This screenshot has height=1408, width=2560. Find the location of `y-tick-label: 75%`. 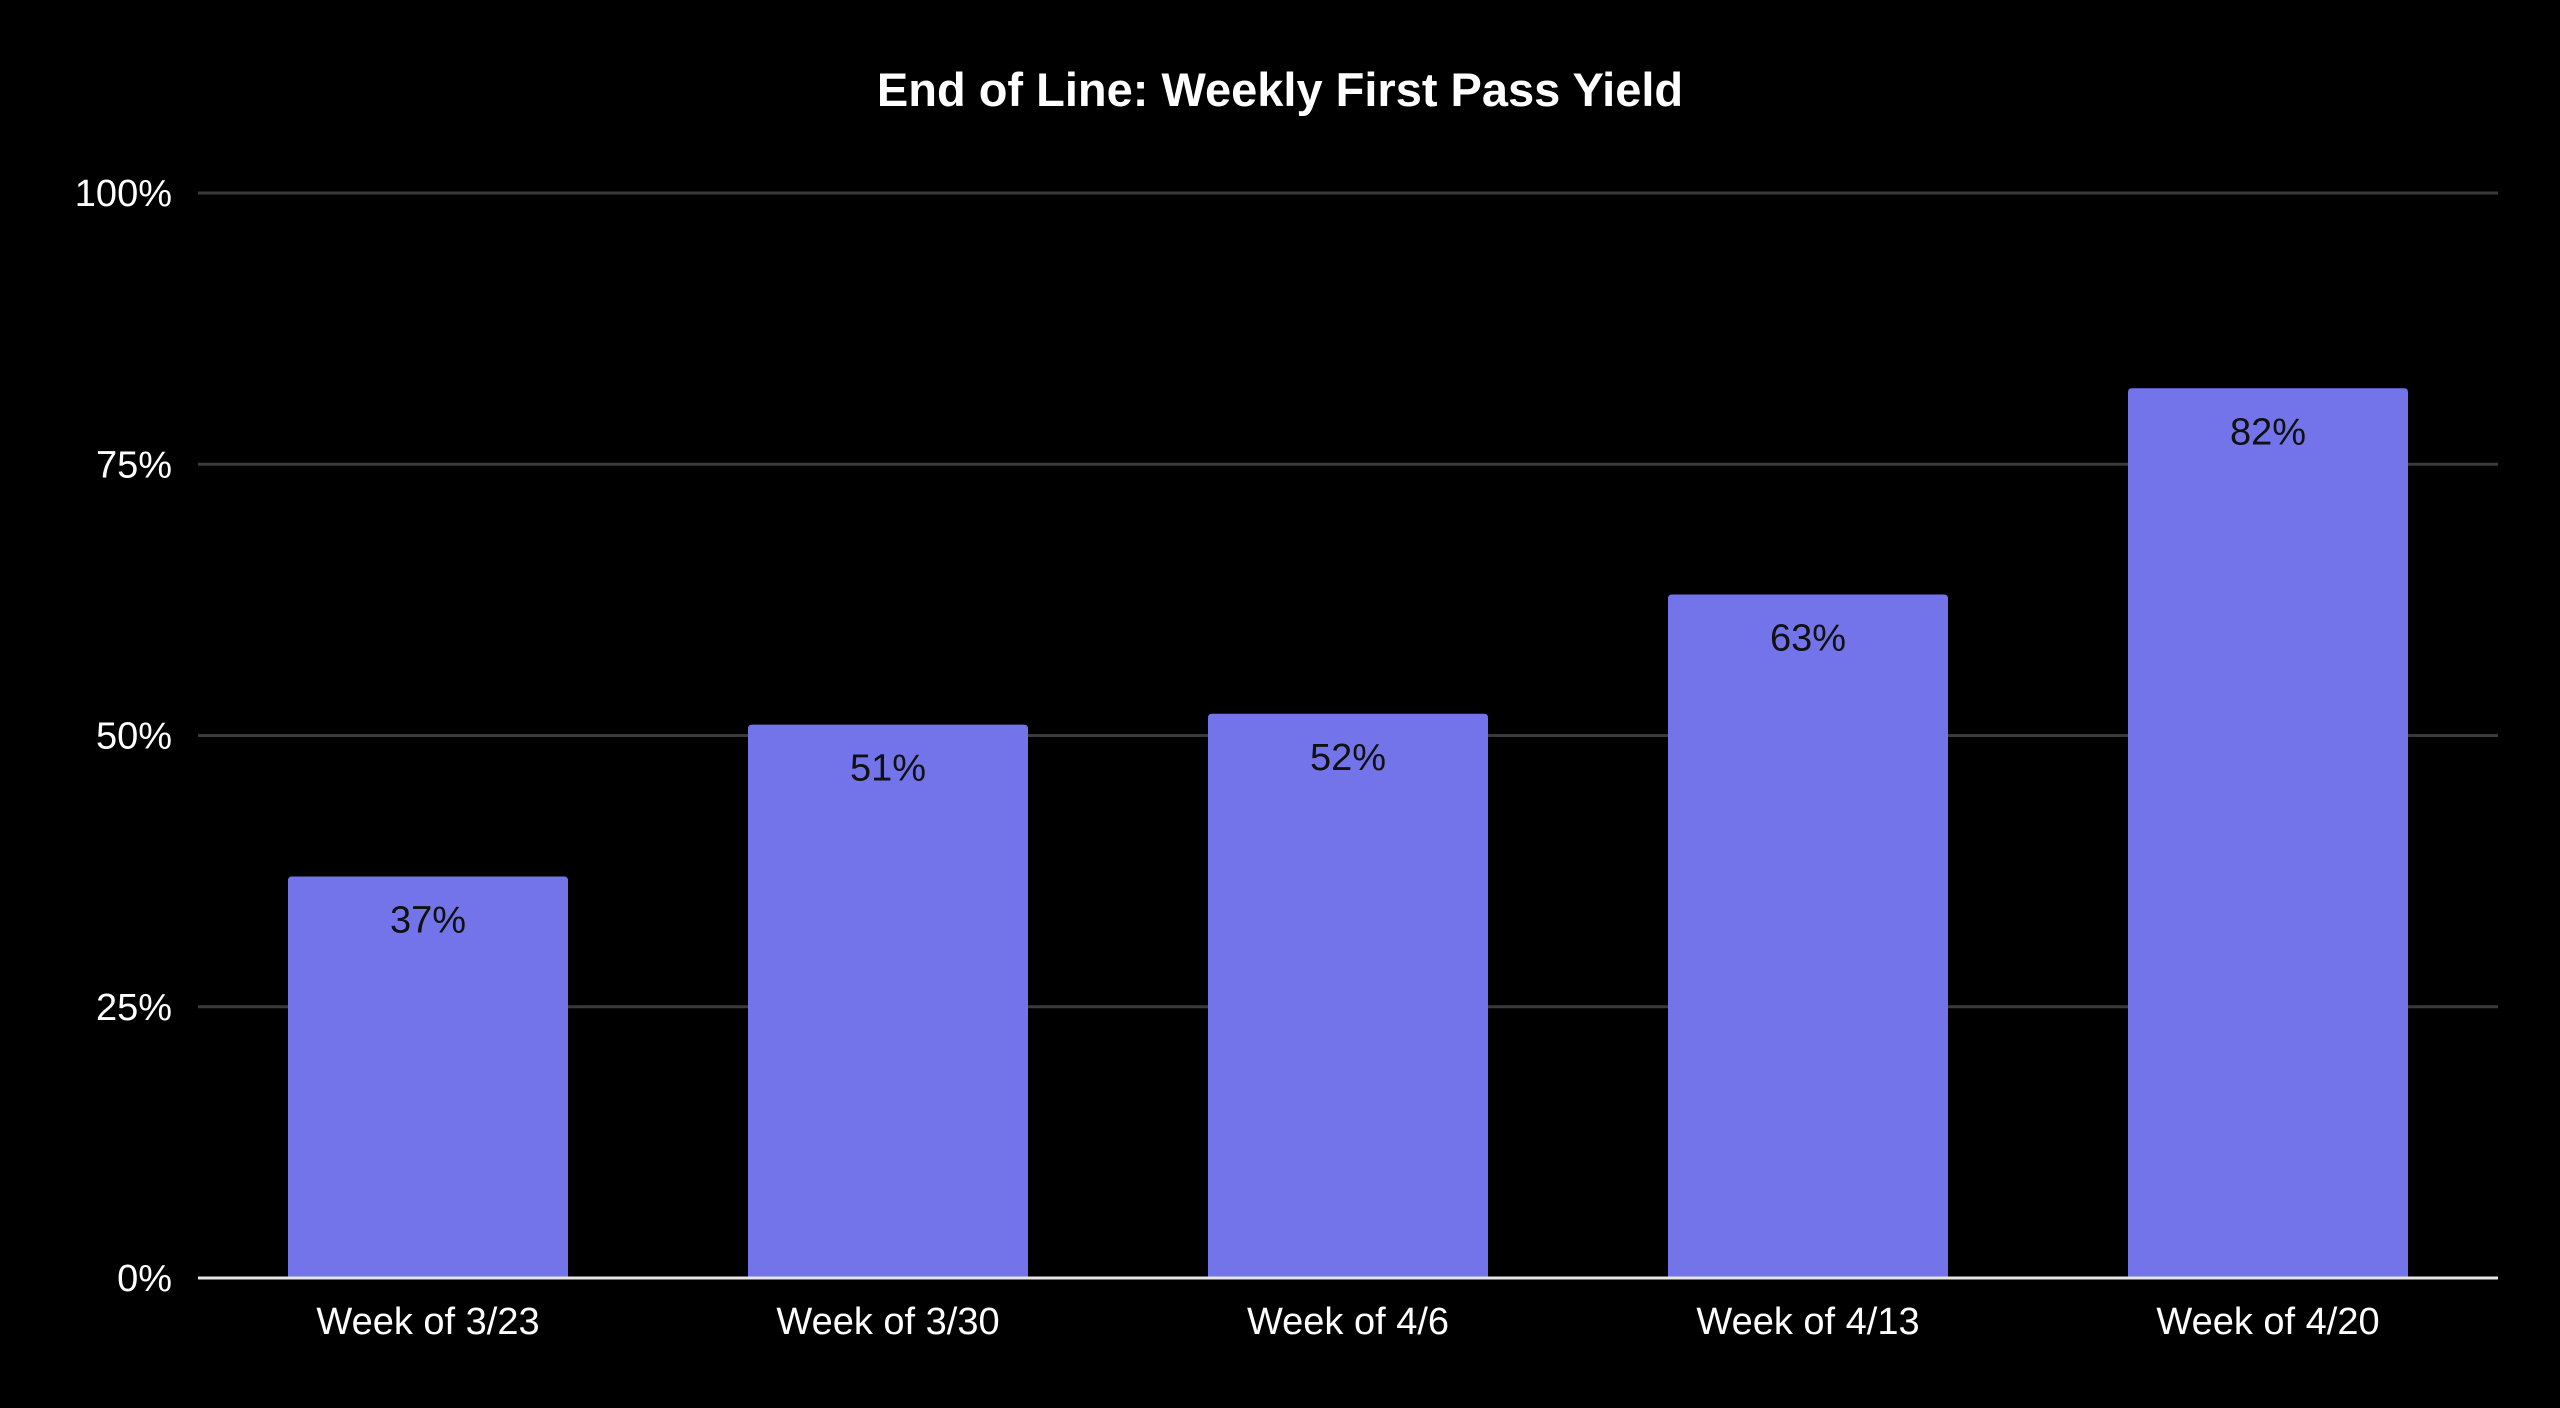

y-tick-label: 75% is located at coordinates (134, 465).